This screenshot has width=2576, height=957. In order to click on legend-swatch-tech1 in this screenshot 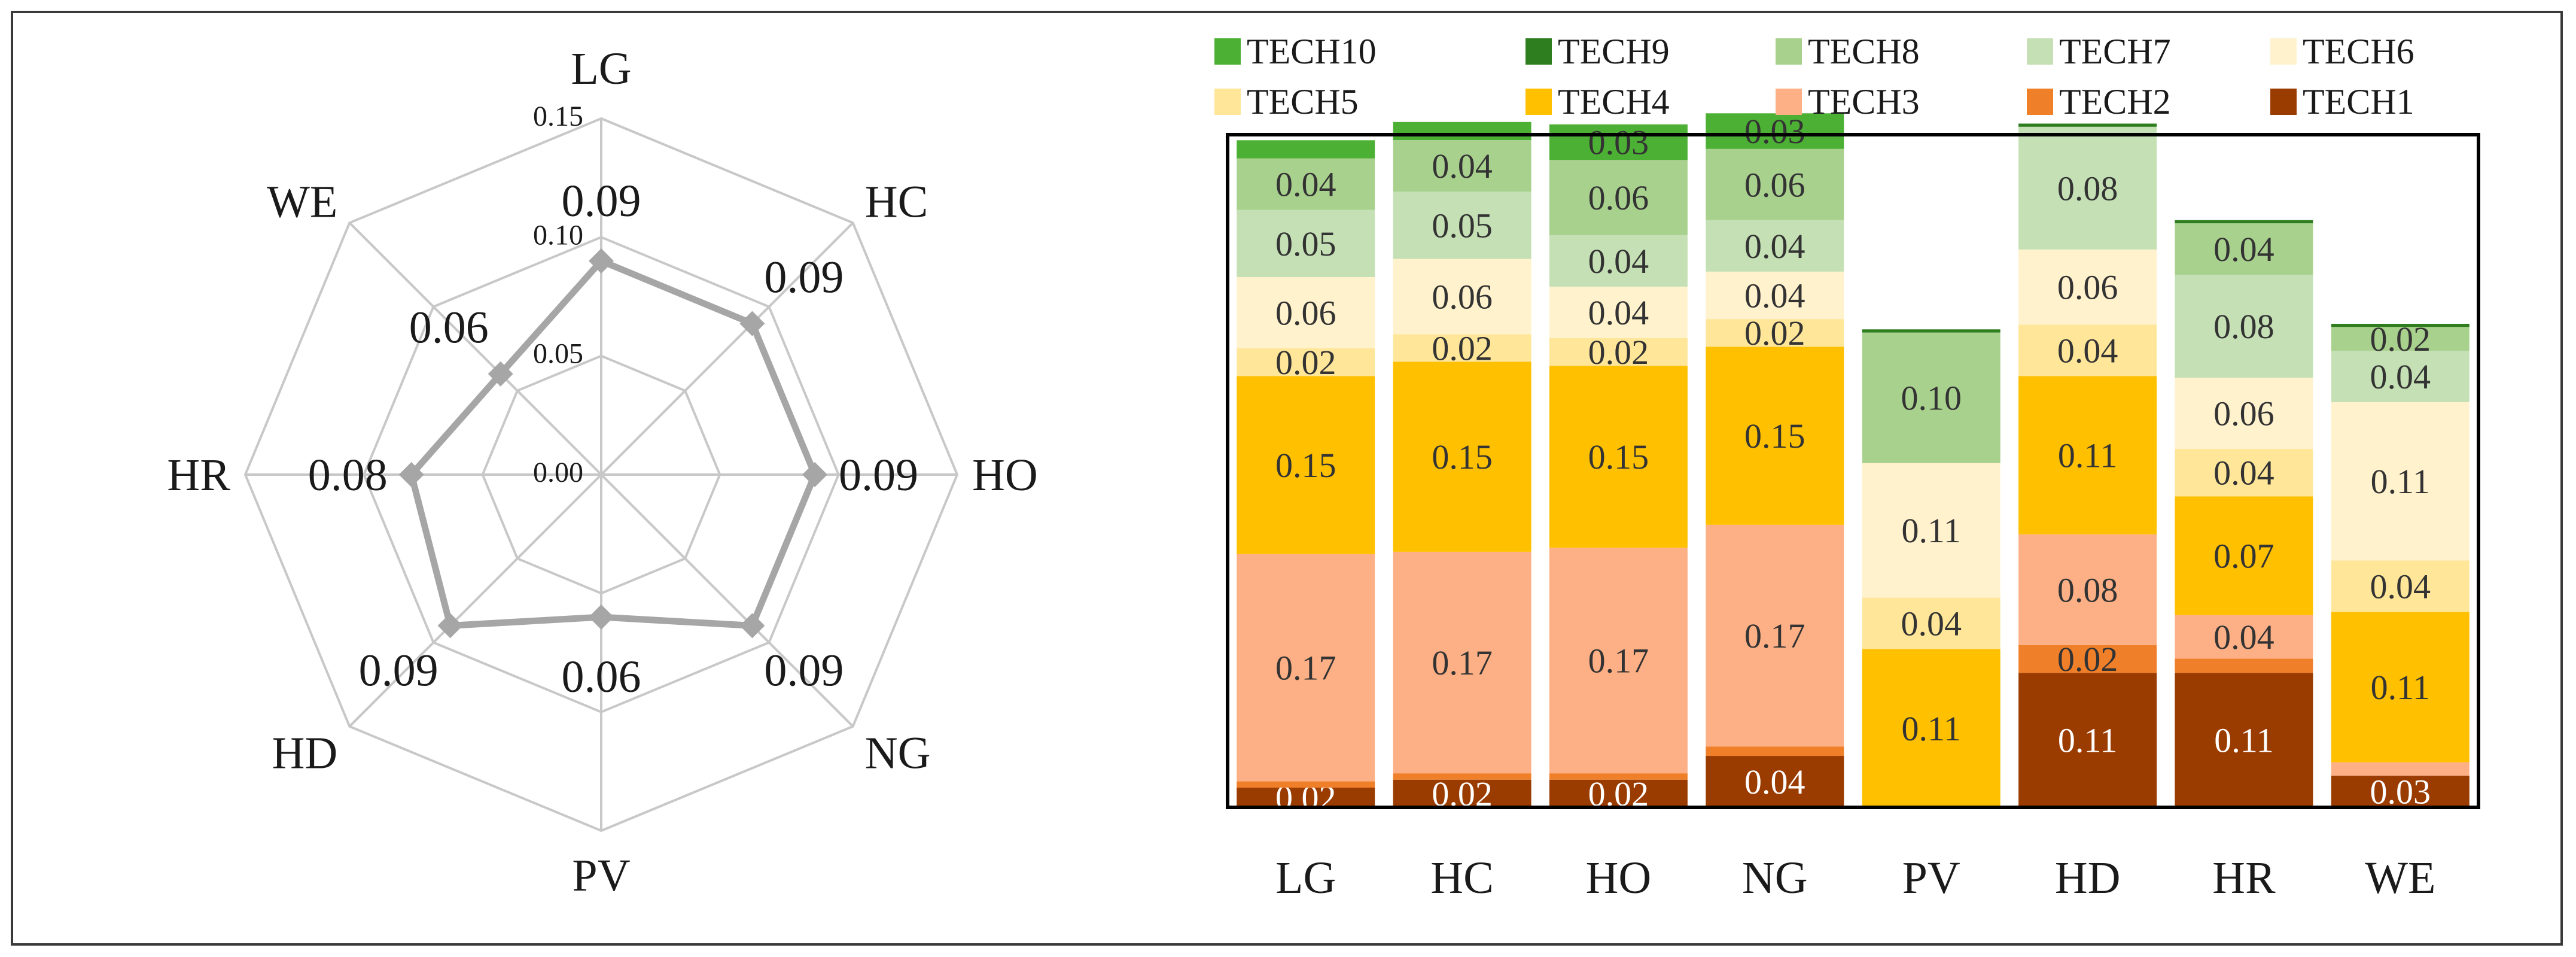, I will do `click(2283, 102)`.